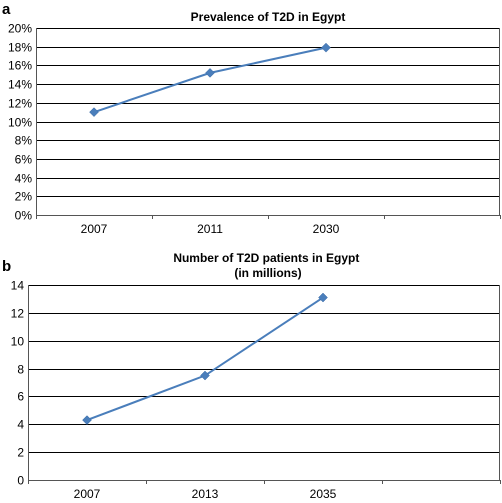 This screenshot has height=503, width=502. What do you see at coordinates (24, 141) in the screenshot?
I see `chart-a-y-tick-label: 8%` at bounding box center [24, 141].